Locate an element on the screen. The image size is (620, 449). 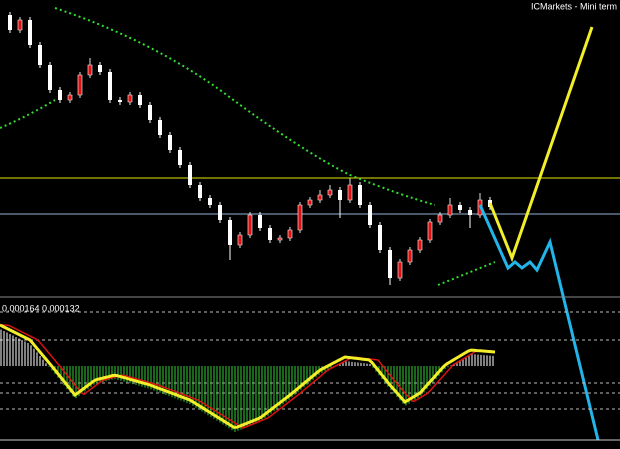
histogram-down is located at coordinates (248, 399).